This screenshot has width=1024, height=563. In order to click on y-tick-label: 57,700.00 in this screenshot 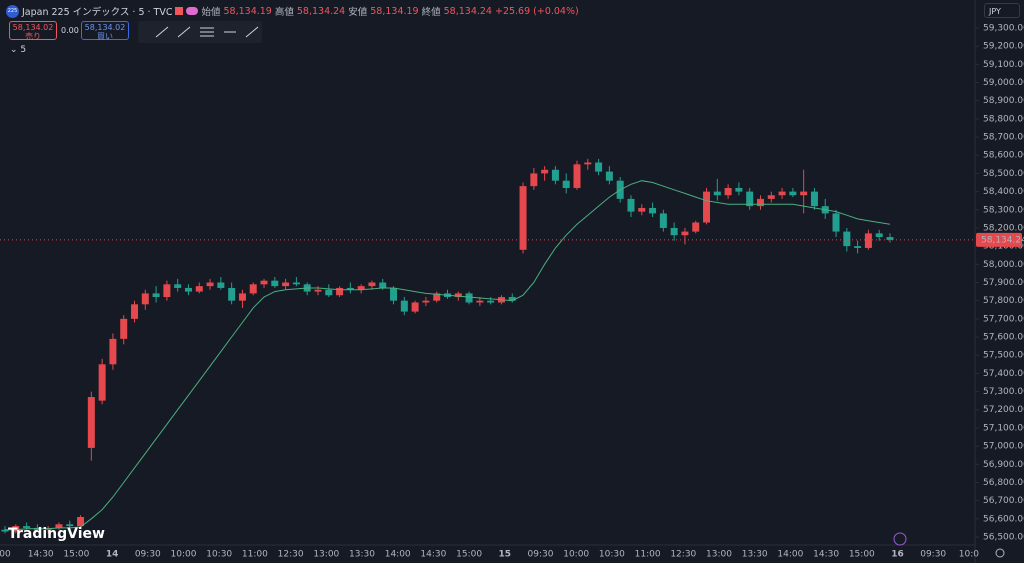, I will do `click(1003, 319)`.